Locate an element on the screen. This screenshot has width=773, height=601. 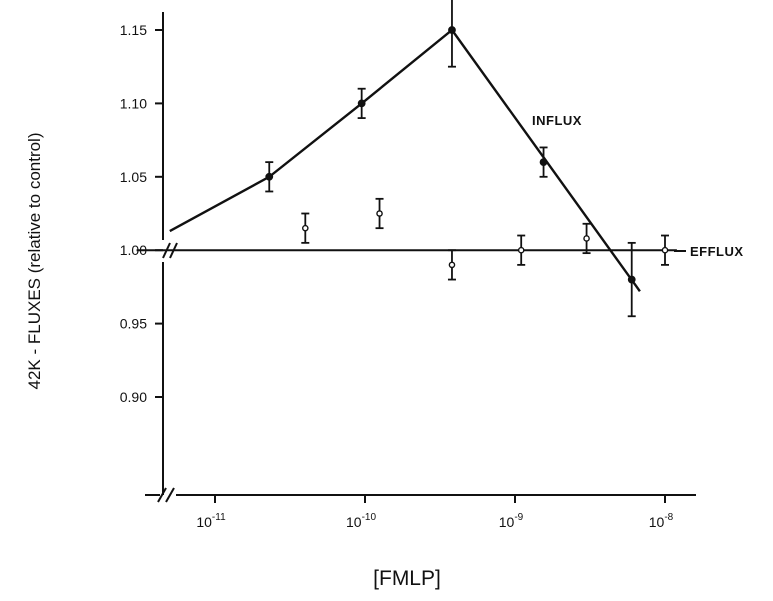
y-tick-label: 0.90 is located at coordinates (133, 397).